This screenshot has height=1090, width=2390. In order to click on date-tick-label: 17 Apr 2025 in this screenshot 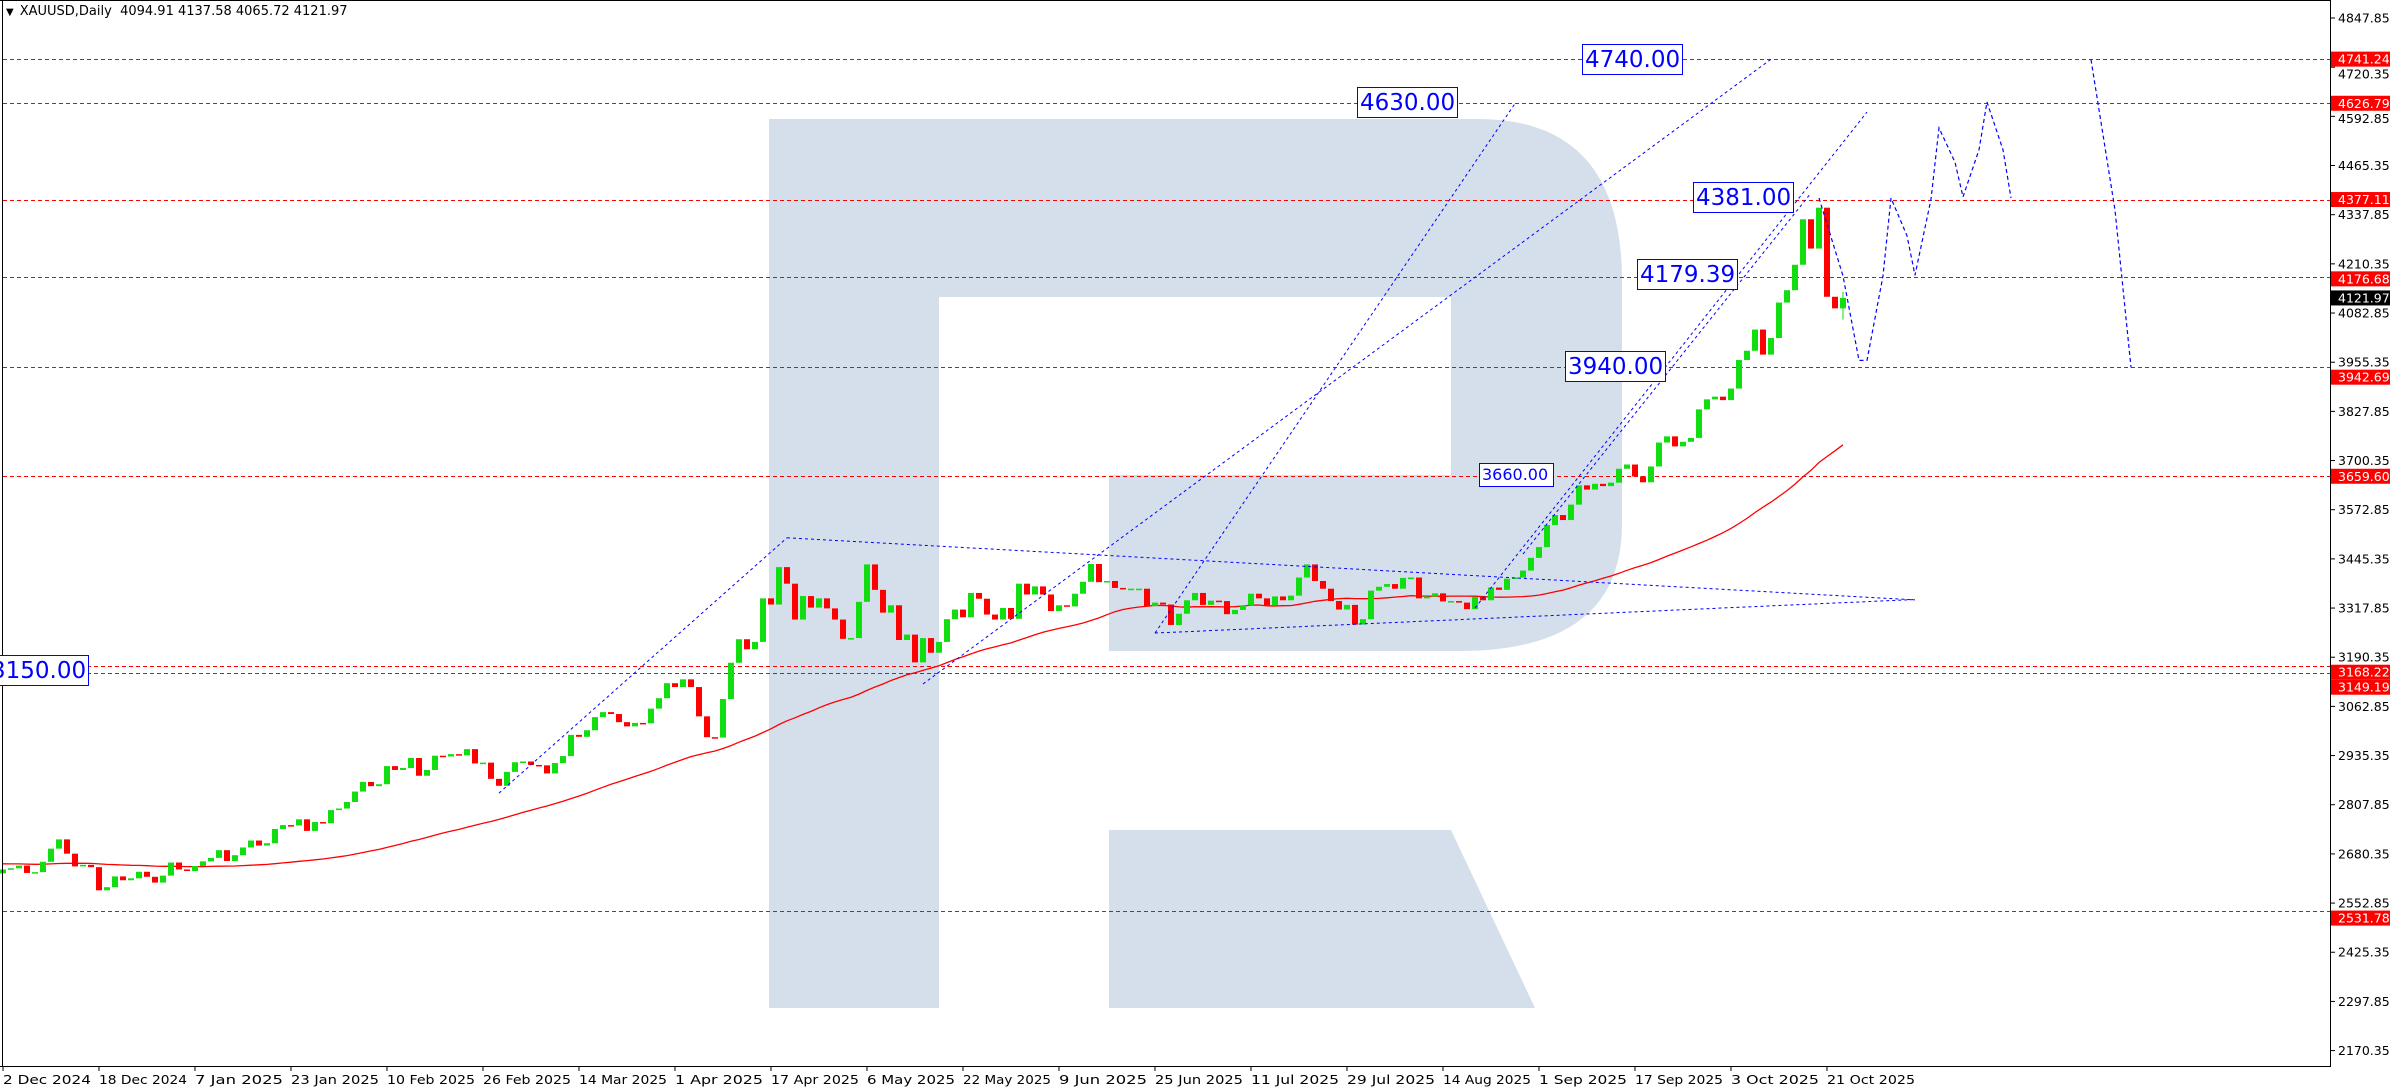, I will do `click(815, 1079)`.